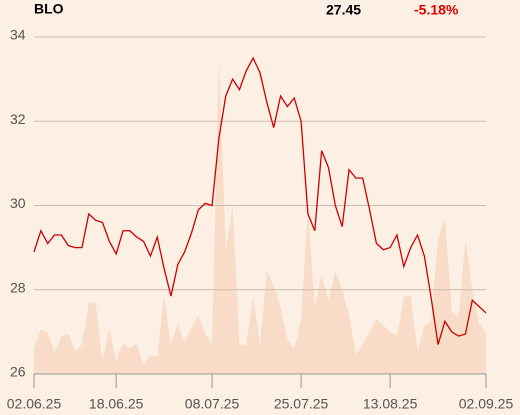 The width and height of the screenshot is (520, 415). Describe the element at coordinates (301, 404) in the screenshot. I see `x-tick-label: 25.07.25` at that location.